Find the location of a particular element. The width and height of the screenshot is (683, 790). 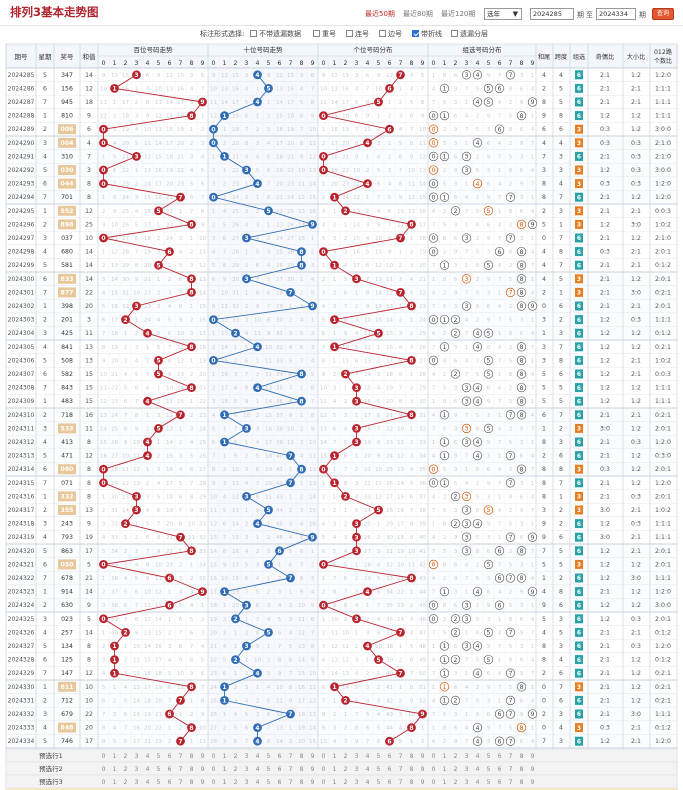

sum-tail: 9 is located at coordinates (544, 537).